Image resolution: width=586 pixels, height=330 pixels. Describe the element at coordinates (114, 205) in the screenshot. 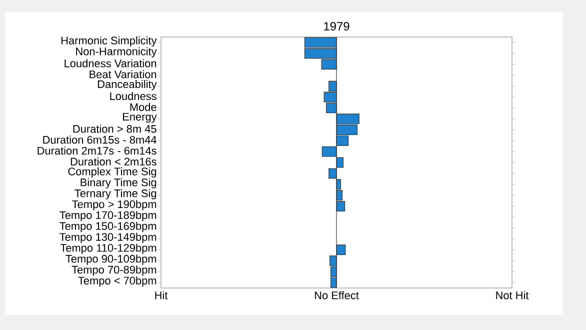

I see `y-tick-label: Tempo > 190bpm` at that location.